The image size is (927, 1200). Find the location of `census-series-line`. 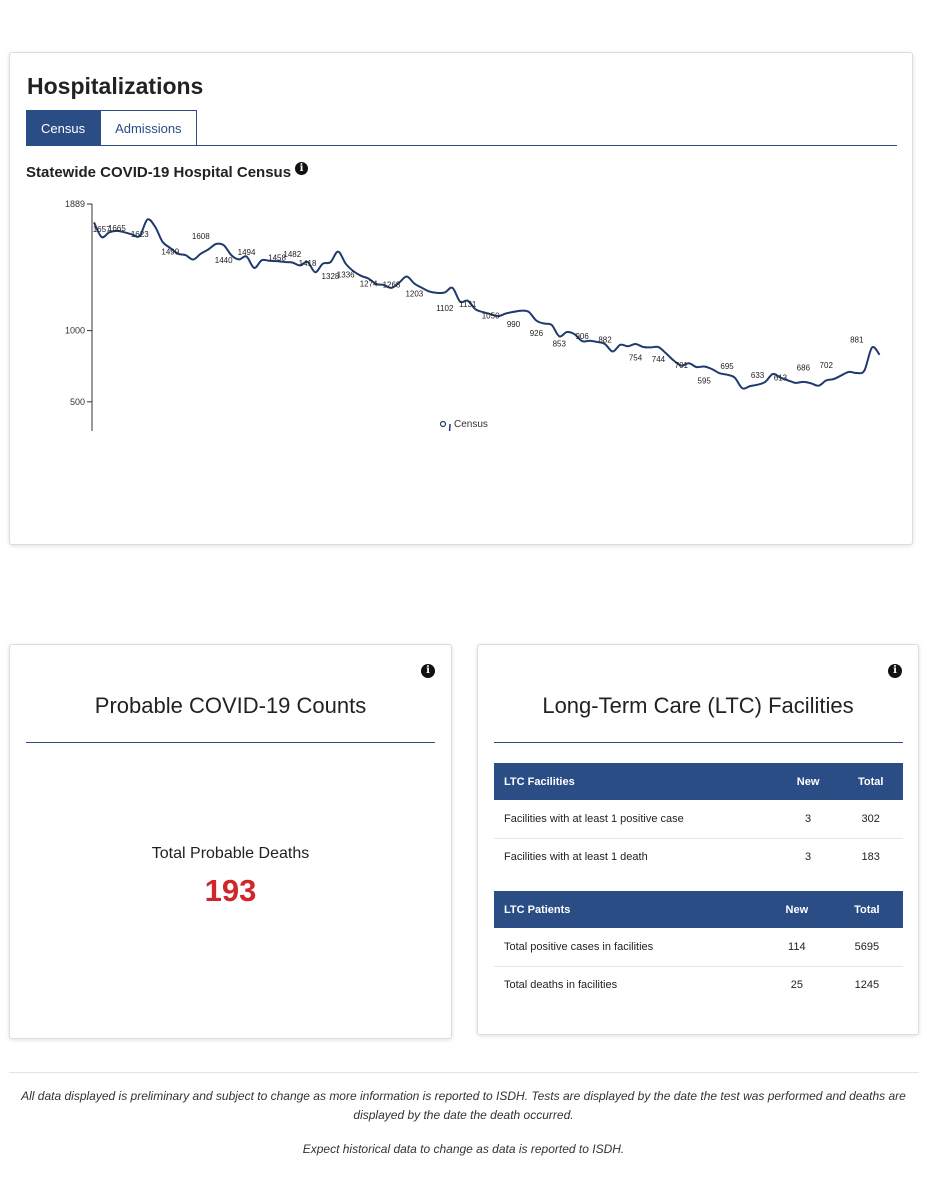

census-series-line is located at coordinates (487, 304).